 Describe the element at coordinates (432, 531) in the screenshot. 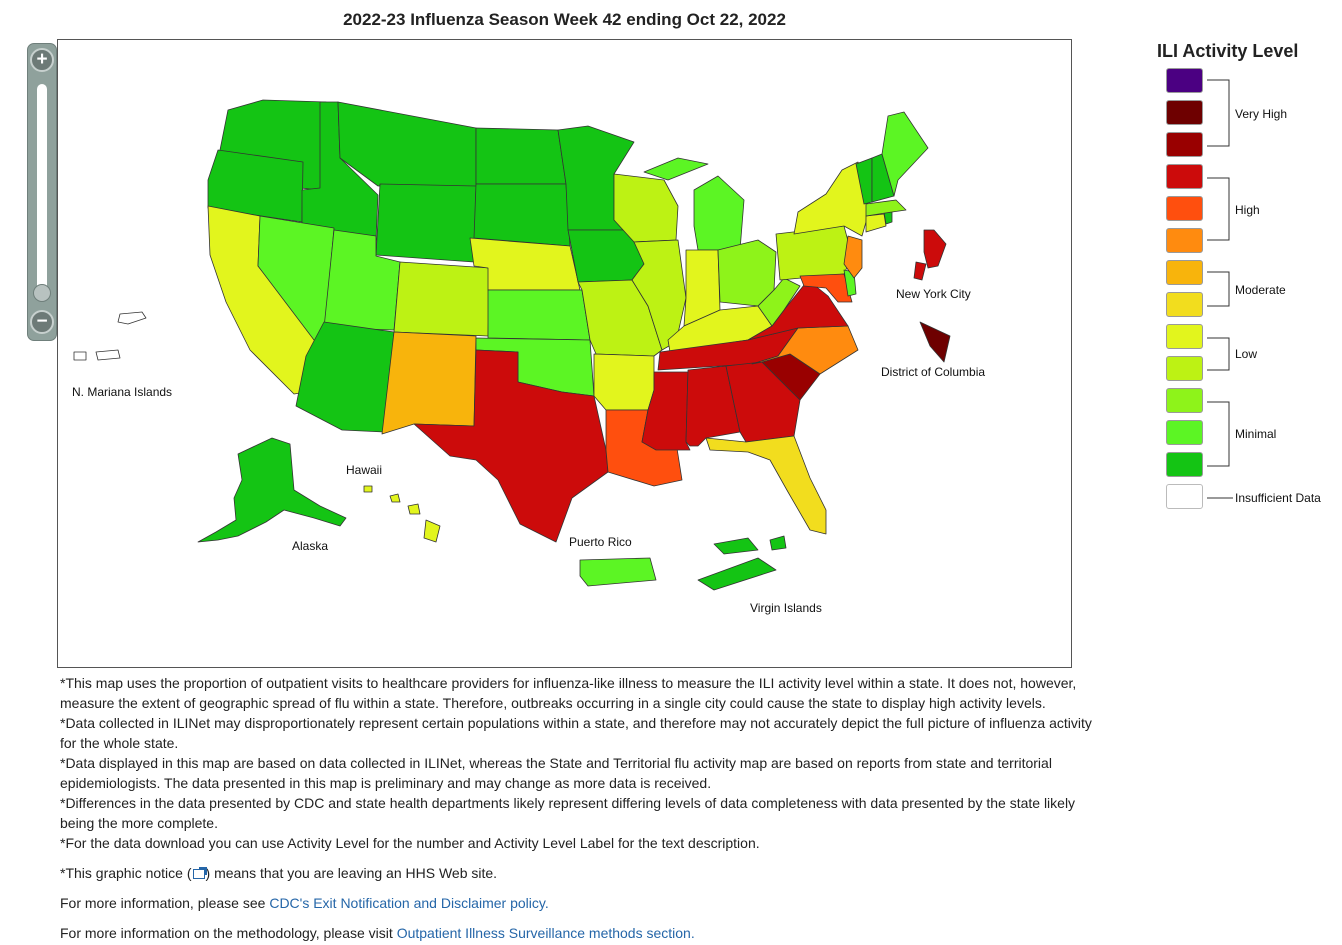

I see `state-hawaii-big-island` at that location.